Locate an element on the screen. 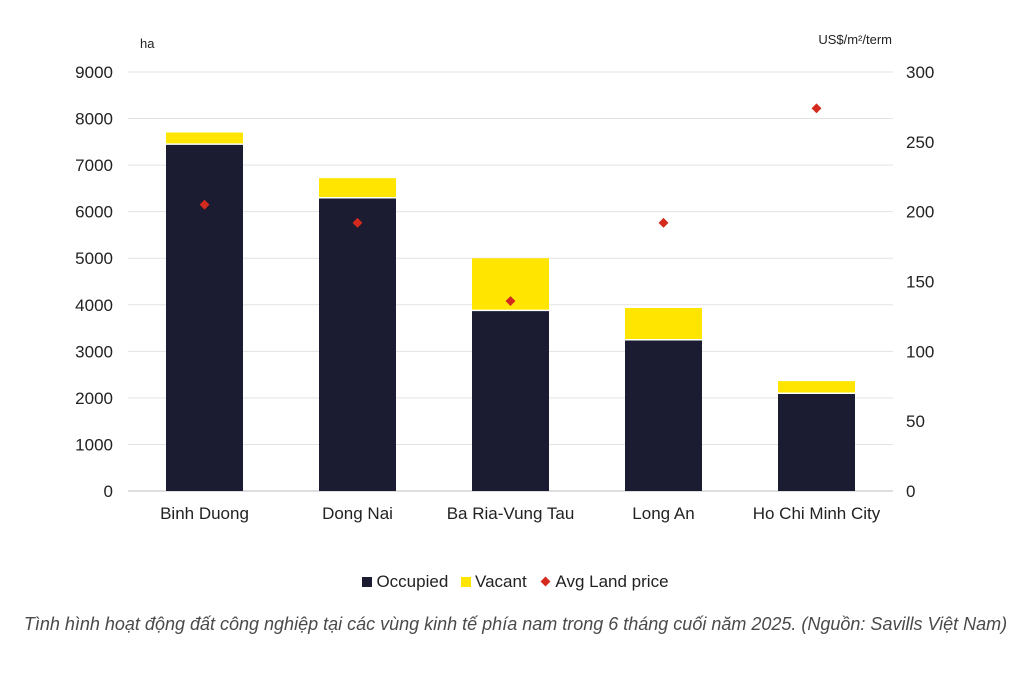 The height and width of the screenshot is (697, 1031). y-left-tick-label: 9000 is located at coordinates (94, 72).